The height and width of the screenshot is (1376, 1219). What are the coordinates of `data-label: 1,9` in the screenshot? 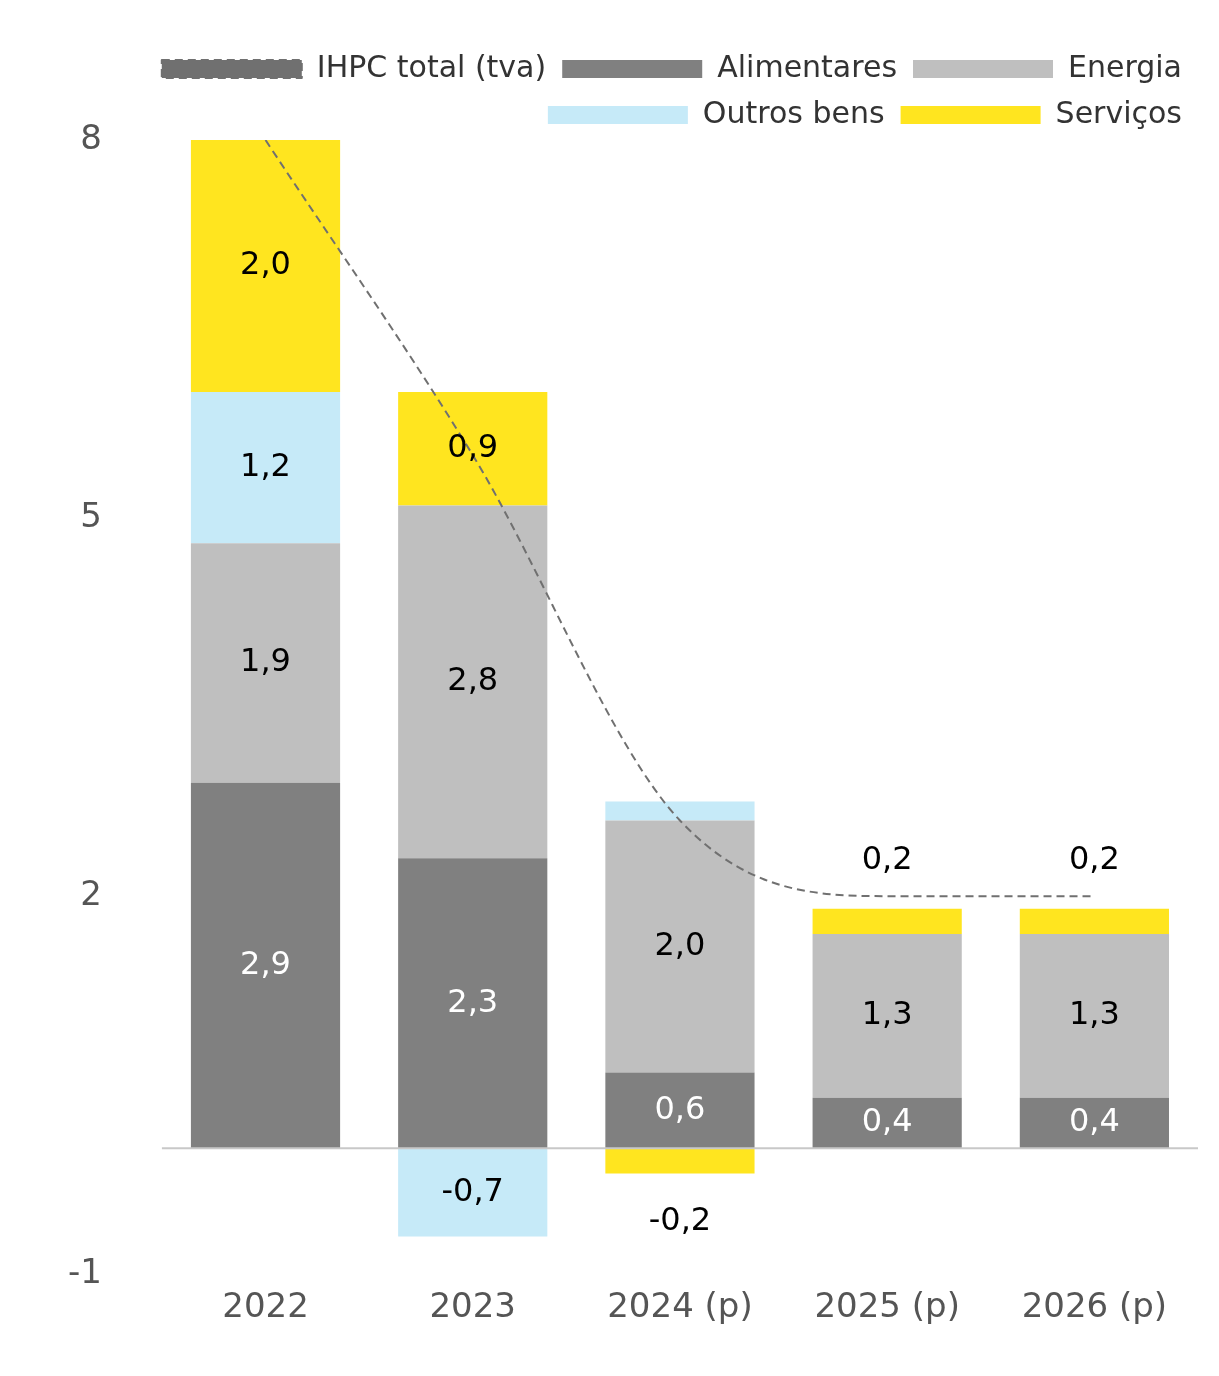 It's located at (265, 660).